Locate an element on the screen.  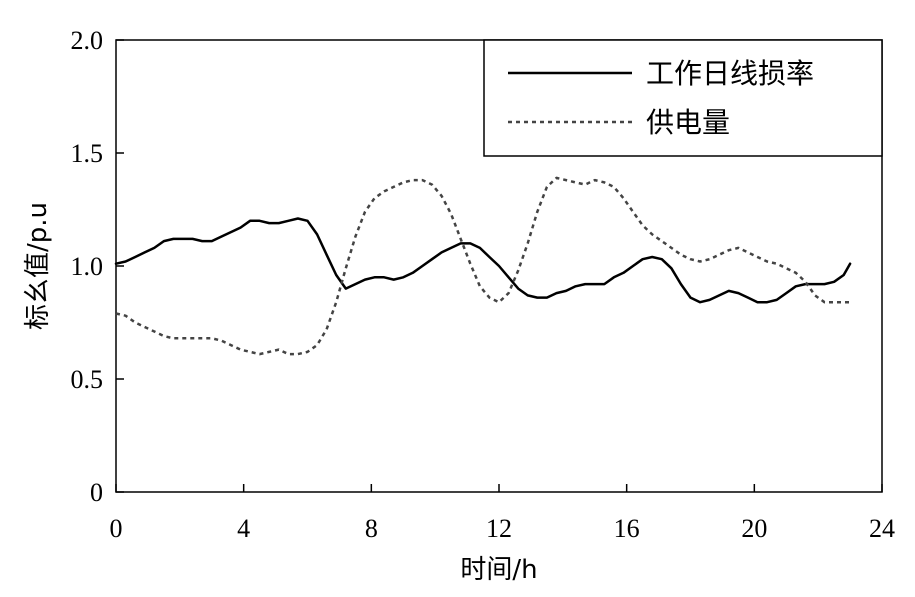
y-tick-label: 1.0 is located at coordinates (87, 266).